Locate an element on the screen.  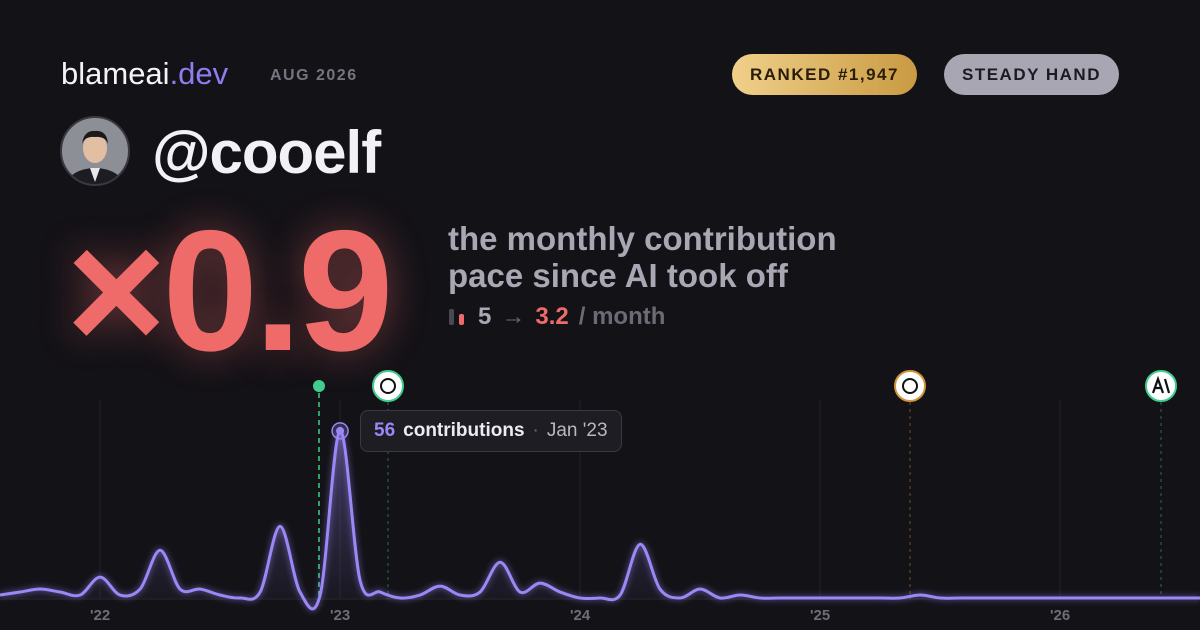
pace-icon is located at coordinates (456, 317).